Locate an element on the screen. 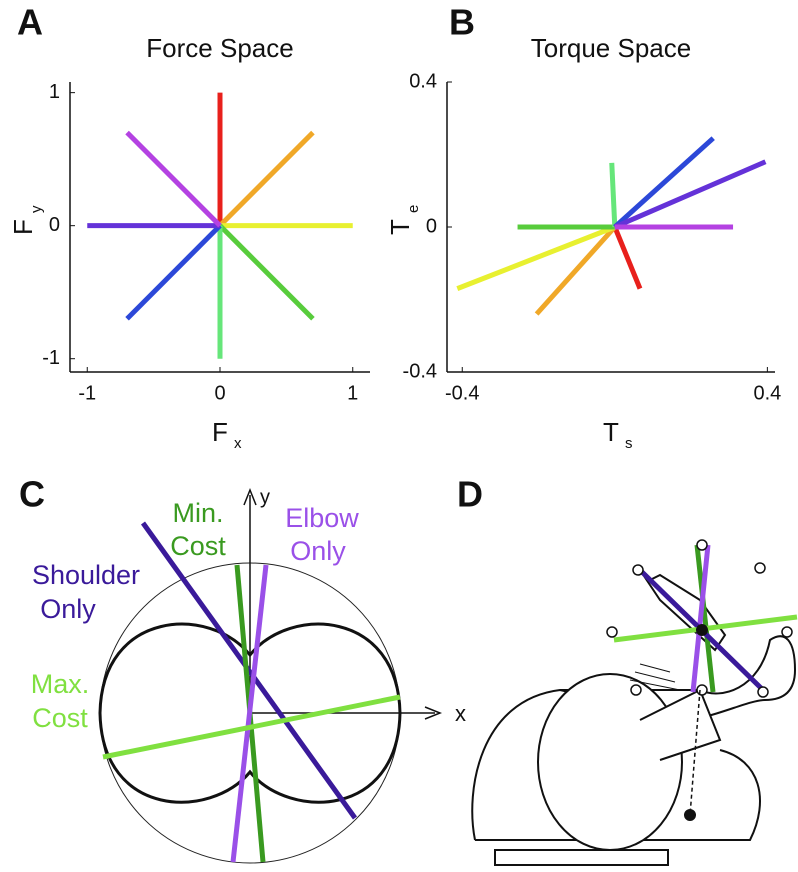  y-tick-label: 1 is located at coordinates (54, 92).